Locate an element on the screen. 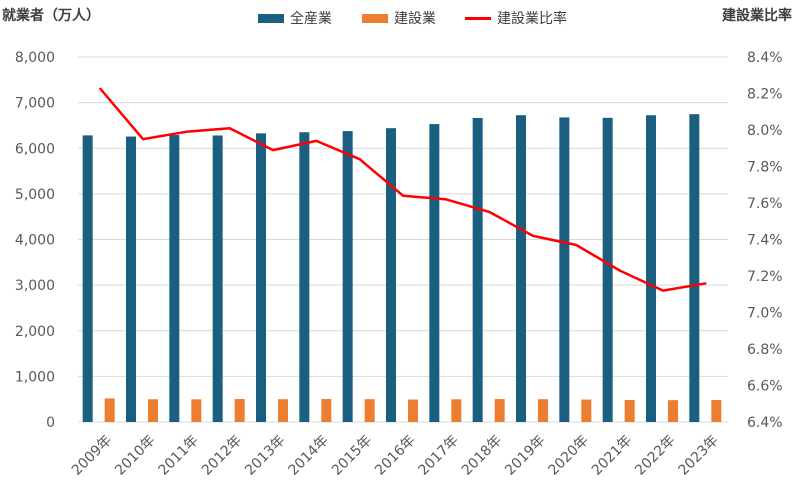  x-tick-label: 2016年 is located at coordinates (395, 455).